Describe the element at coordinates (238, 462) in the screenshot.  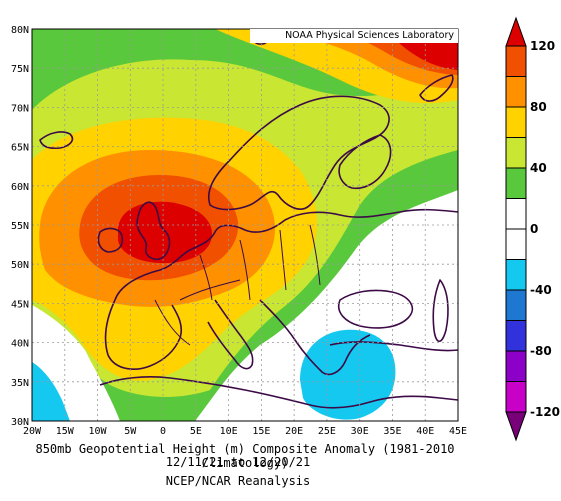
I see `date-range: 12/11/21 to 12/20/21` at that location.